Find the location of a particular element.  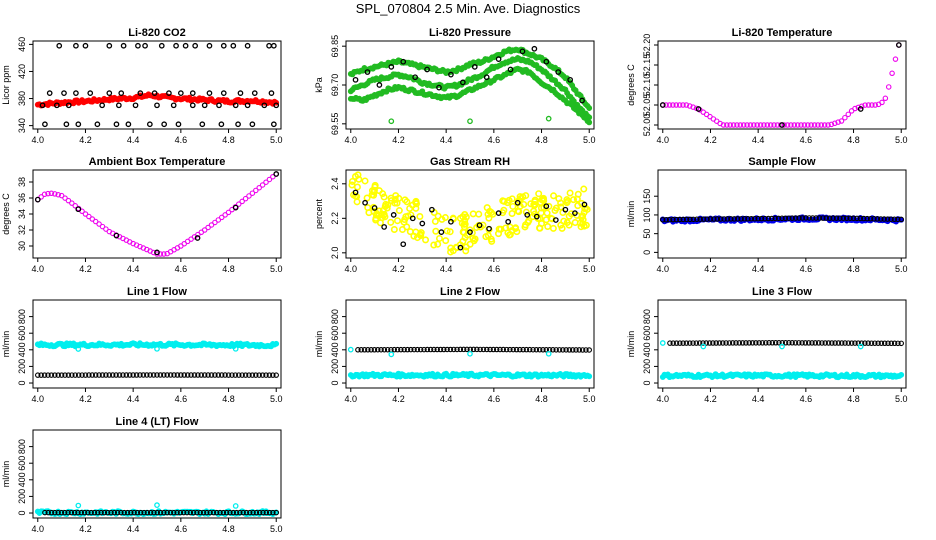

y-tick-label: 52.05 is located at coordinates (647, 105).